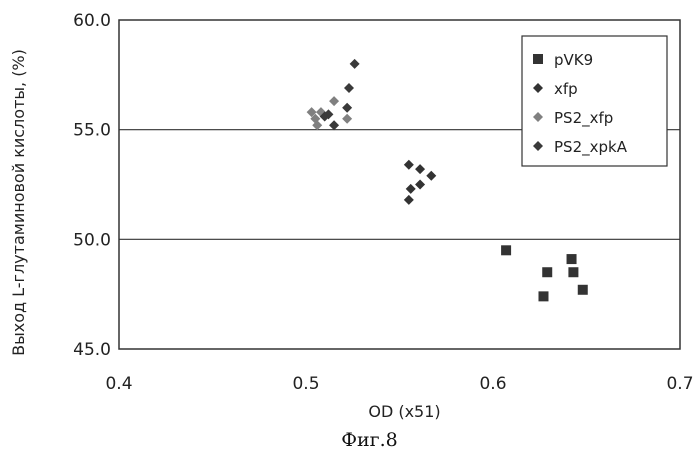  Describe the element at coordinates (18, 202) in the screenshot. I see `y-axis-title: Выход L-глутаминовой кислоты, (%)` at that location.